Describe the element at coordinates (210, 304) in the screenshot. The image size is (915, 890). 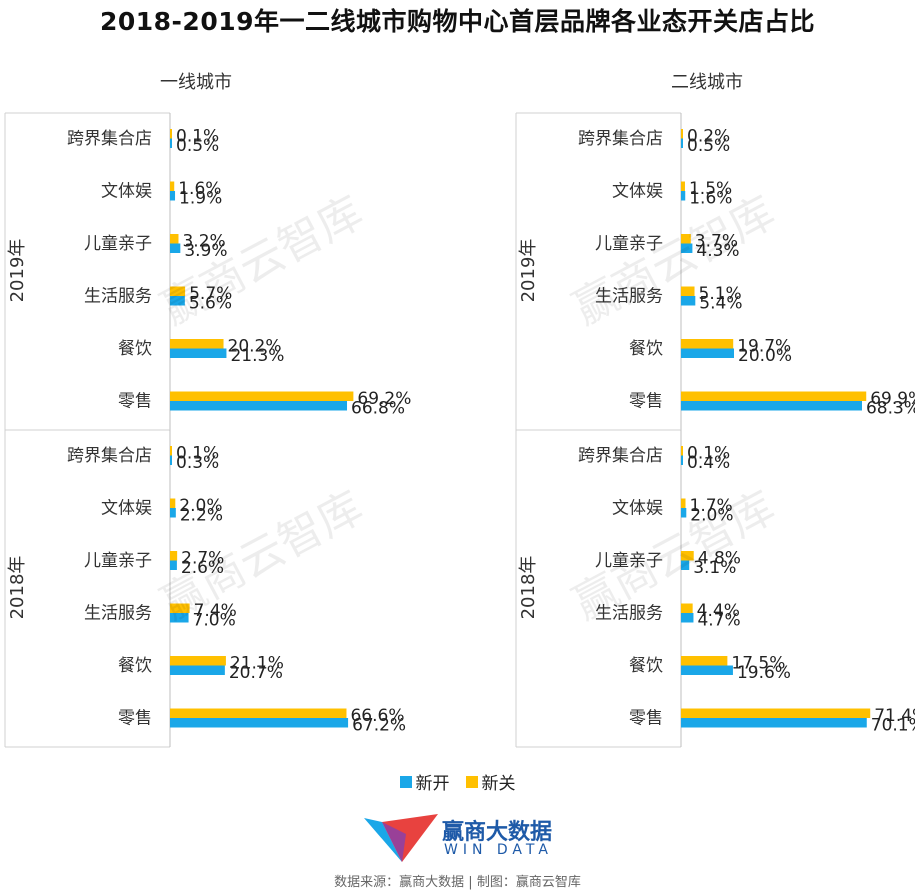
I see `data-label: 5.6%` at that location.